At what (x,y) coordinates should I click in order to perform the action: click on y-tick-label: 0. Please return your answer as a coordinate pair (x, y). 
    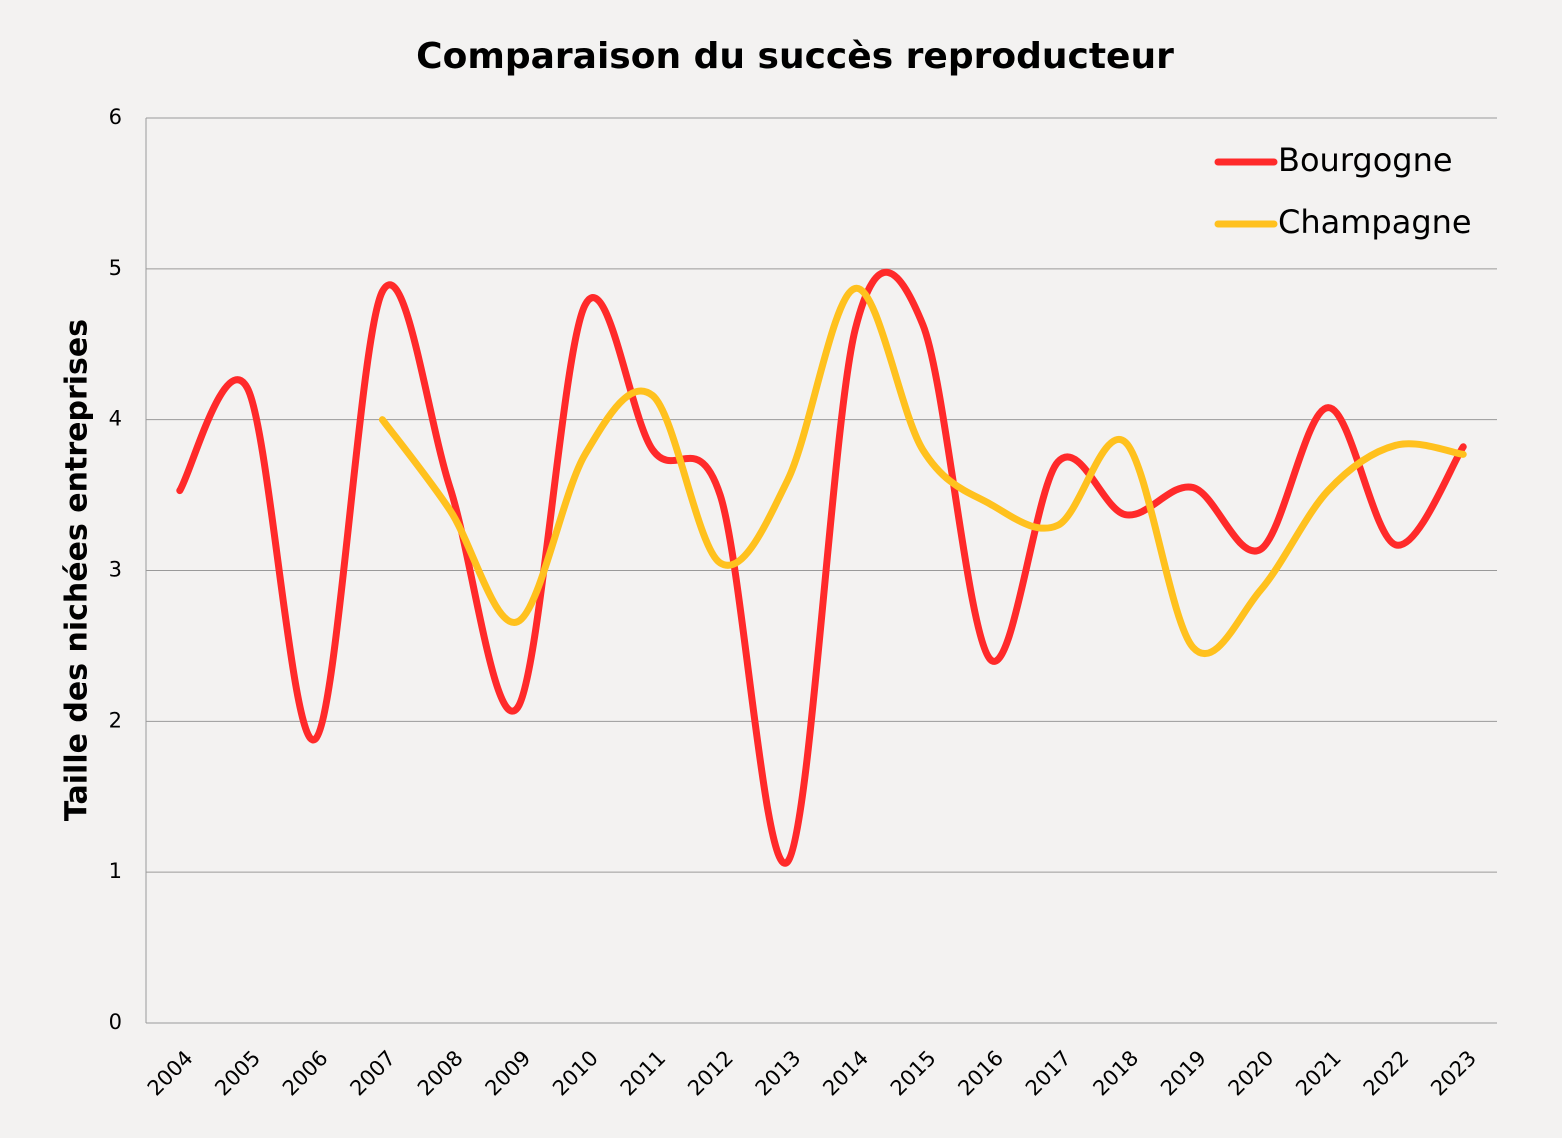
    Looking at the image, I should click on (115, 1022).